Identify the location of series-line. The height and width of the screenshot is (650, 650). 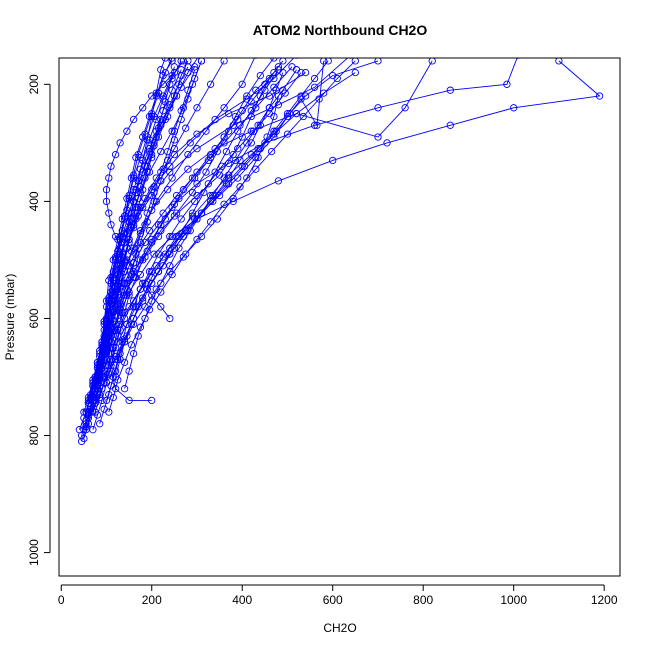
(128, 236).